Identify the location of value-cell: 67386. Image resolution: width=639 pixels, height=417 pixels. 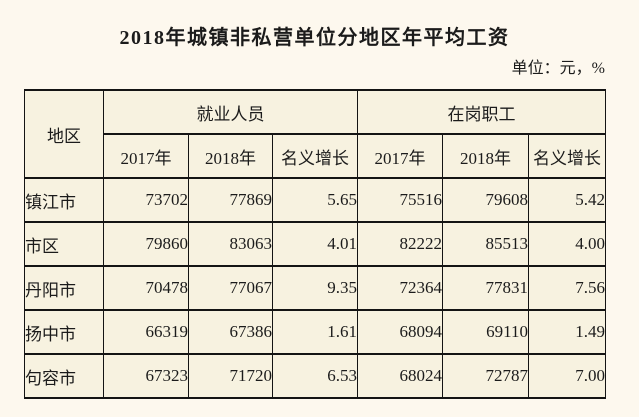
(230, 332).